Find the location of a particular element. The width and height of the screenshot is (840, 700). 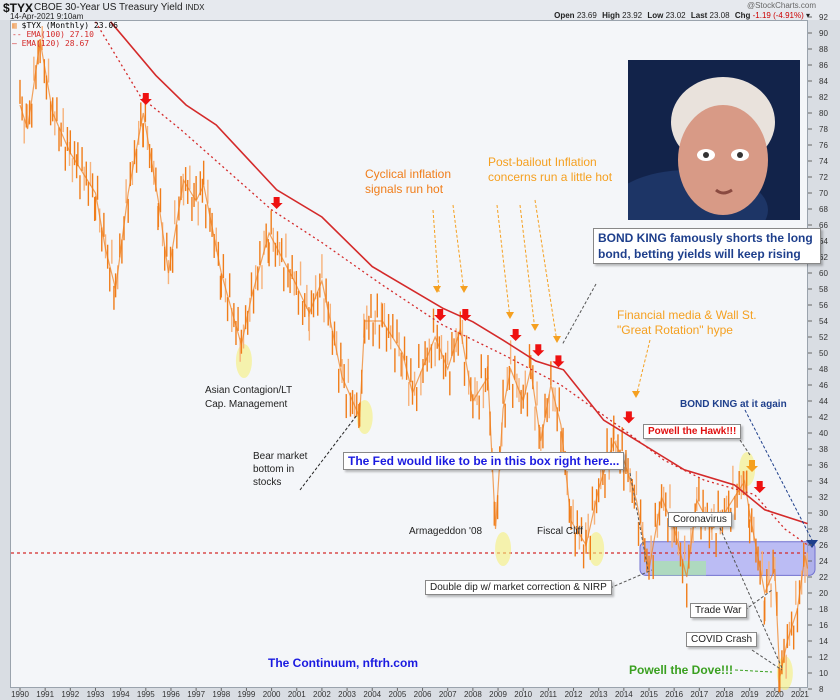

y-tick-label: 78 is located at coordinates (823, 129).